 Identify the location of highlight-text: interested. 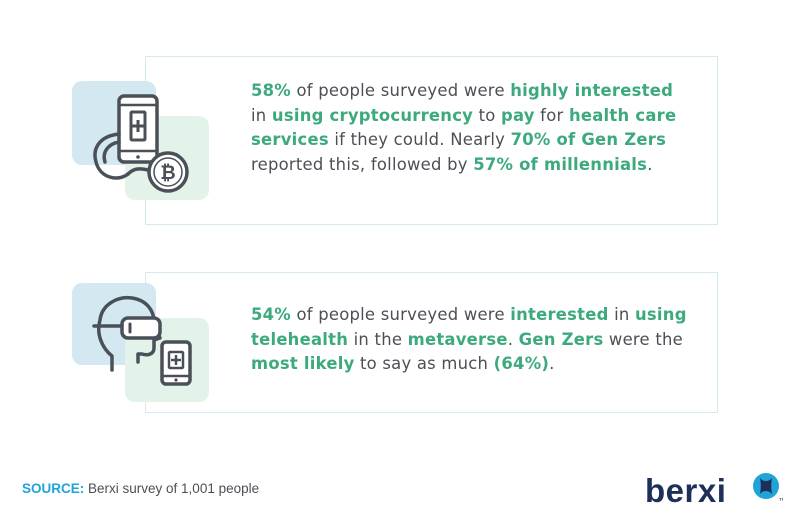
(559, 314).